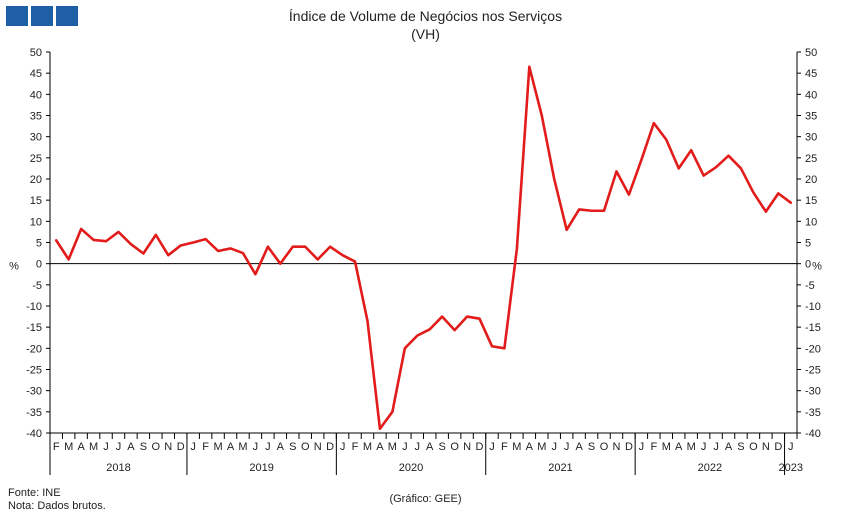  What do you see at coordinates (36, 117) in the screenshot?
I see `y-tick-label-left: 35` at bounding box center [36, 117].